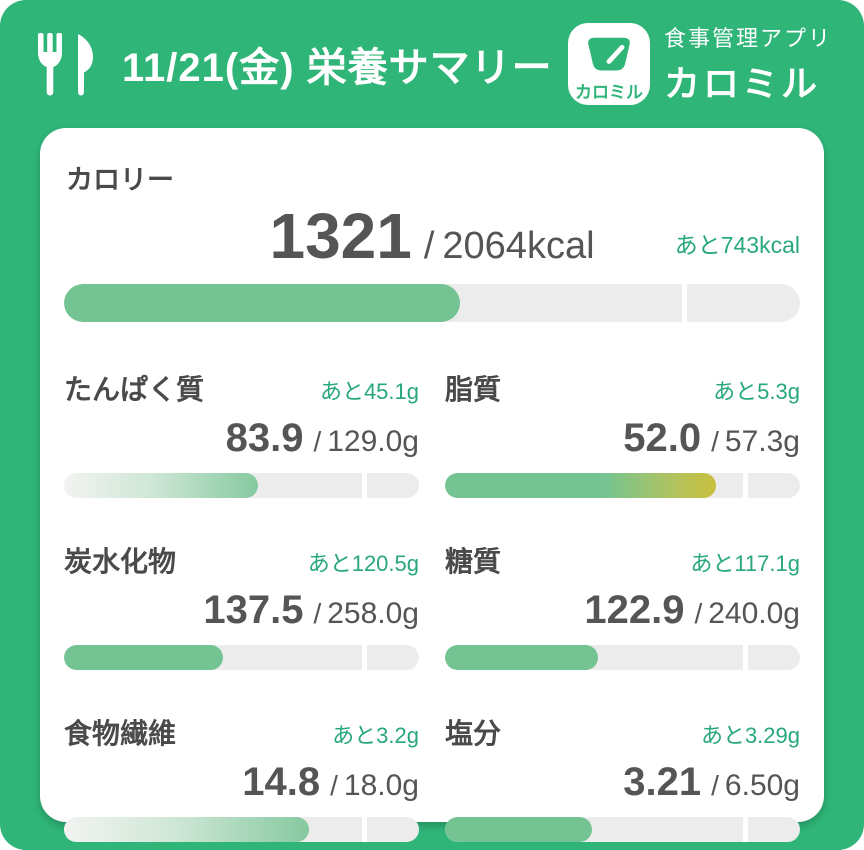 The width and height of the screenshot is (864, 850). I want to click on nutrient-remaining: あと5.3g, so click(756, 392).